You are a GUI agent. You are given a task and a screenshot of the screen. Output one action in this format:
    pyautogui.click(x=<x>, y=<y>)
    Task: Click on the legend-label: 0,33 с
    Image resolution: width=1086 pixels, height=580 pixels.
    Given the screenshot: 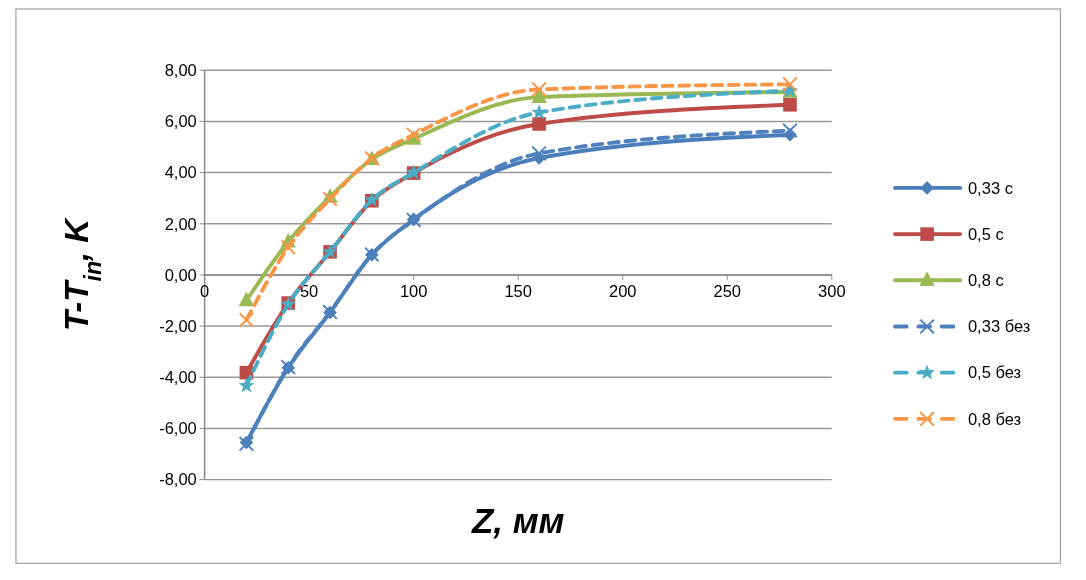 What is the action you would take?
    pyautogui.click(x=990, y=188)
    